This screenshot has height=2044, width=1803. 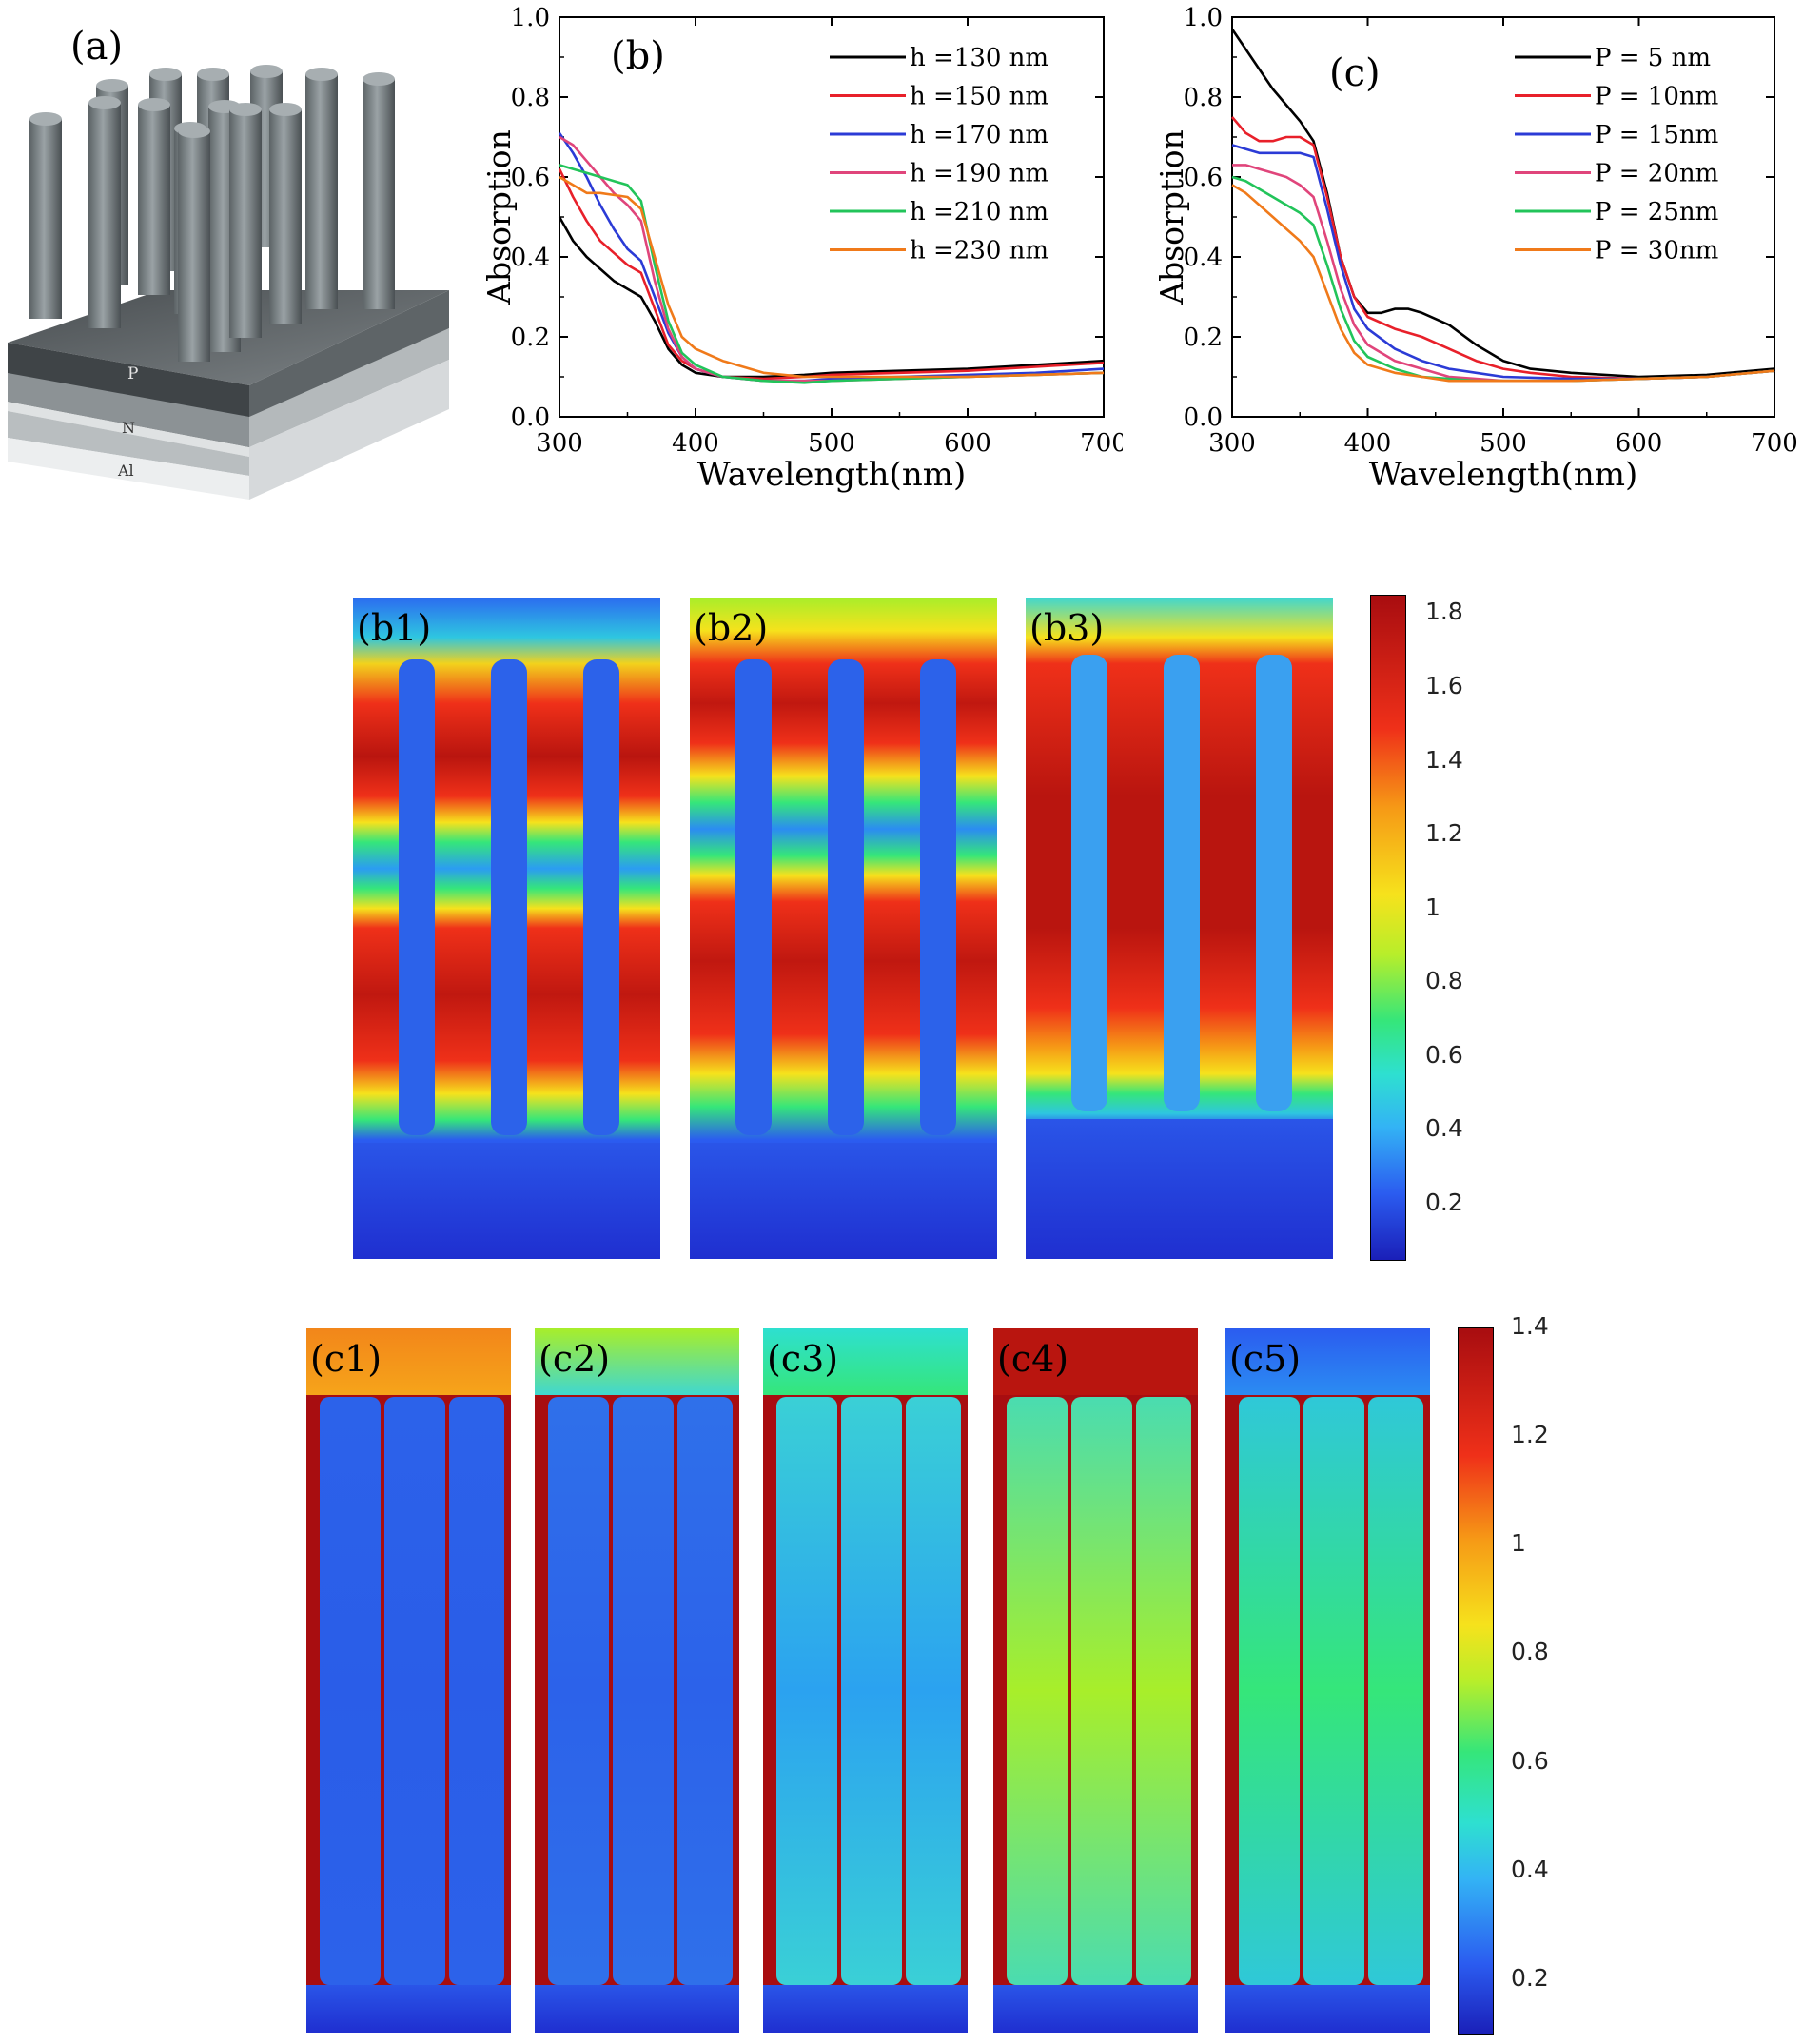 I want to click on y-tick-label: 0.0, so click(x=1203, y=418).